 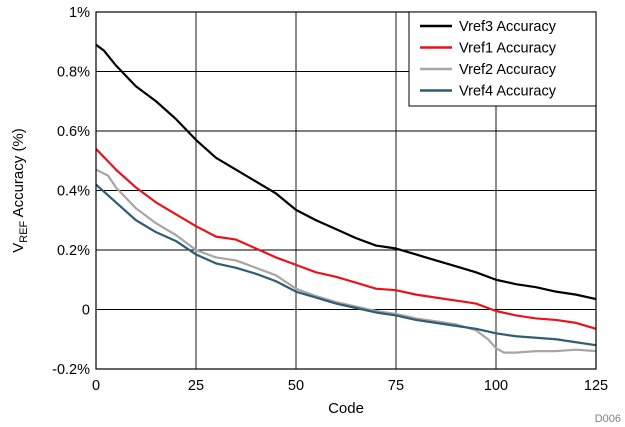 What do you see at coordinates (73, 132) in the screenshot?
I see `y-tick-label: 0.6%` at bounding box center [73, 132].